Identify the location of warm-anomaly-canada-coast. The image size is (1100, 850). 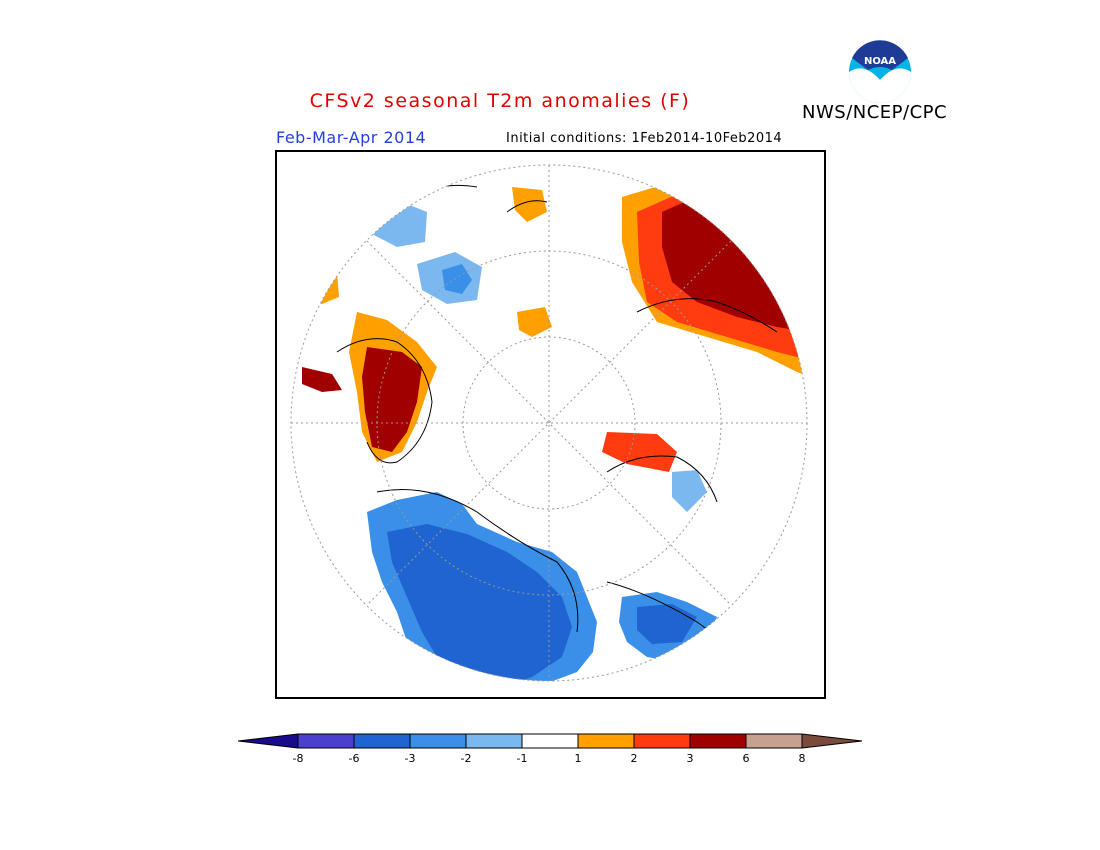
(534, 322).